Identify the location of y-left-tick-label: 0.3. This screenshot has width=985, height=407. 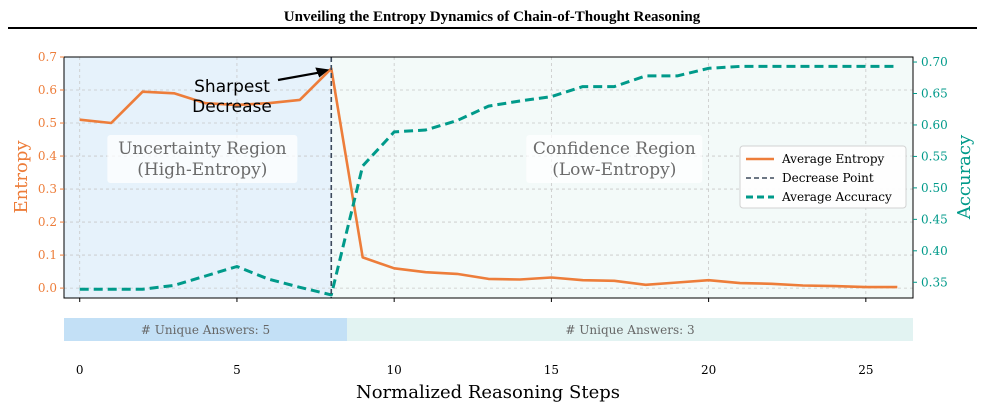
(47, 189).